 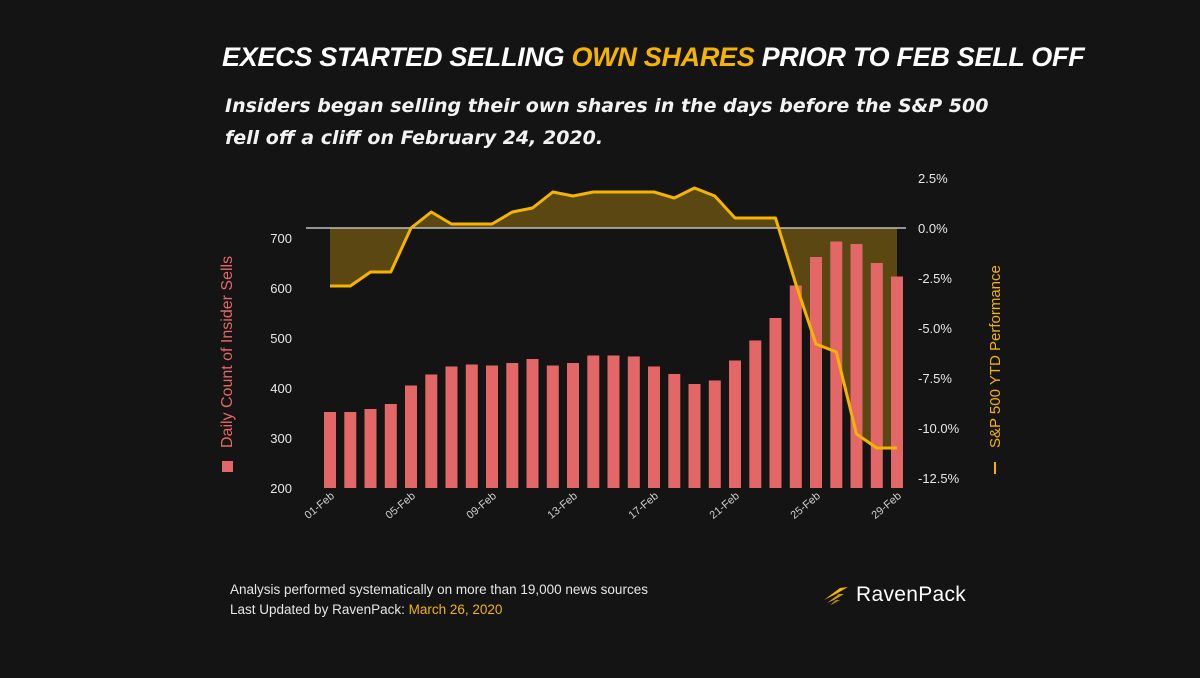 I want to click on footer-updated-label: Last Updated by RavenPack:, so click(x=319, y=609).